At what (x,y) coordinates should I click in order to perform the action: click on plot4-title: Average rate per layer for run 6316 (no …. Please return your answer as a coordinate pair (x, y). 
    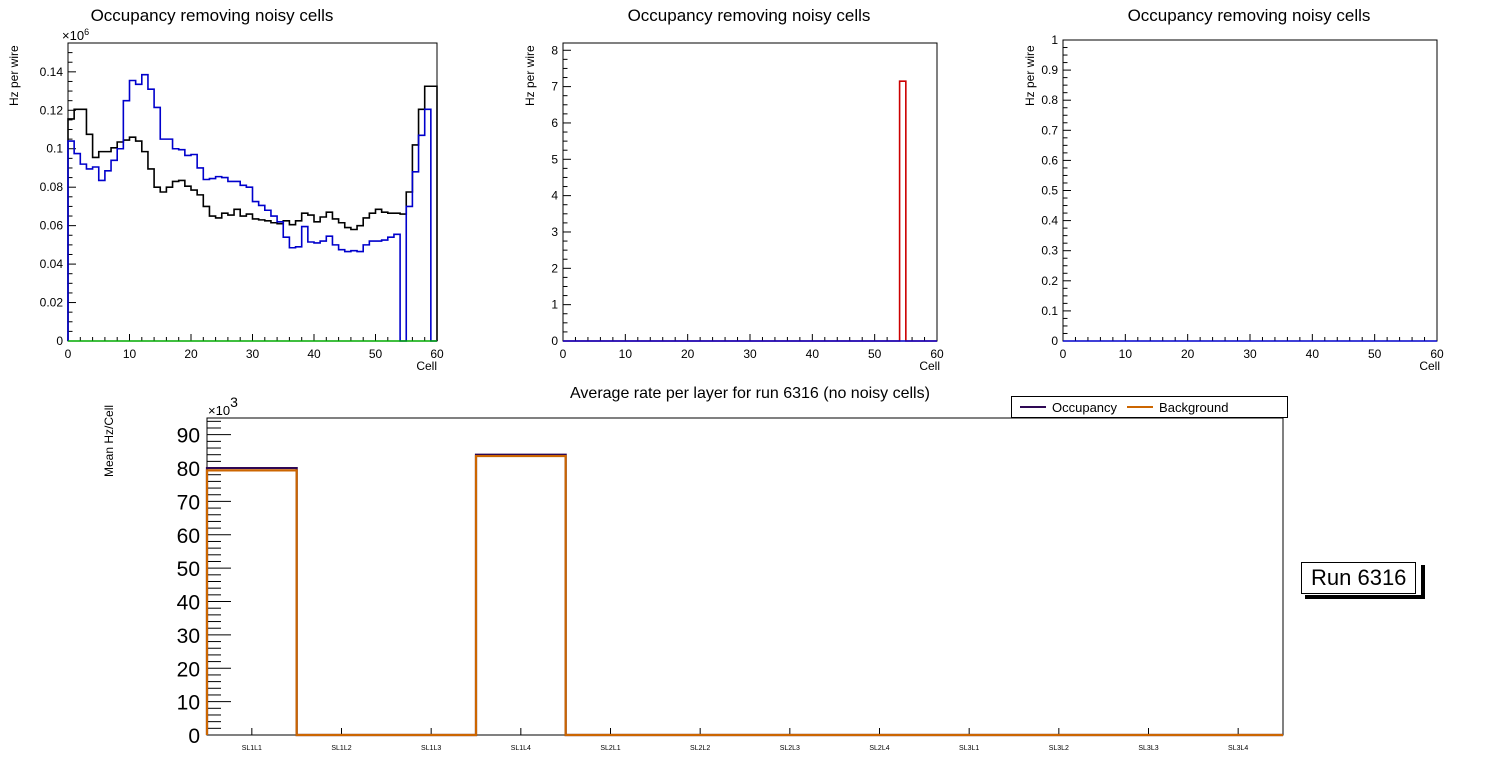
    Looking at the image, I should click on (750, 393).